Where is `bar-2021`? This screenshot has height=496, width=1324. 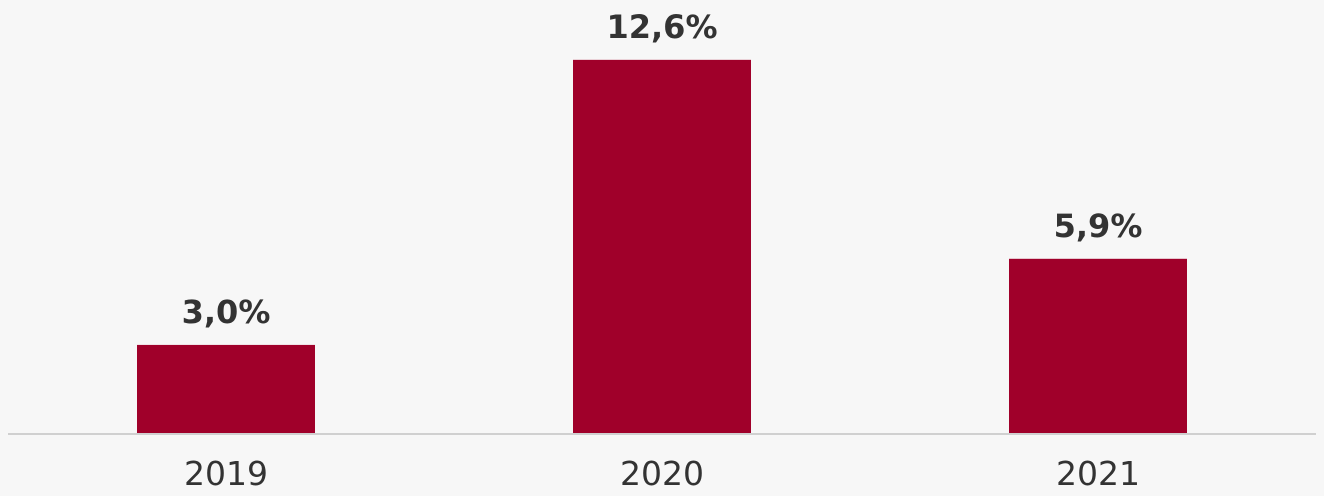 bar-2021 is located at coordinates (1098, 346).